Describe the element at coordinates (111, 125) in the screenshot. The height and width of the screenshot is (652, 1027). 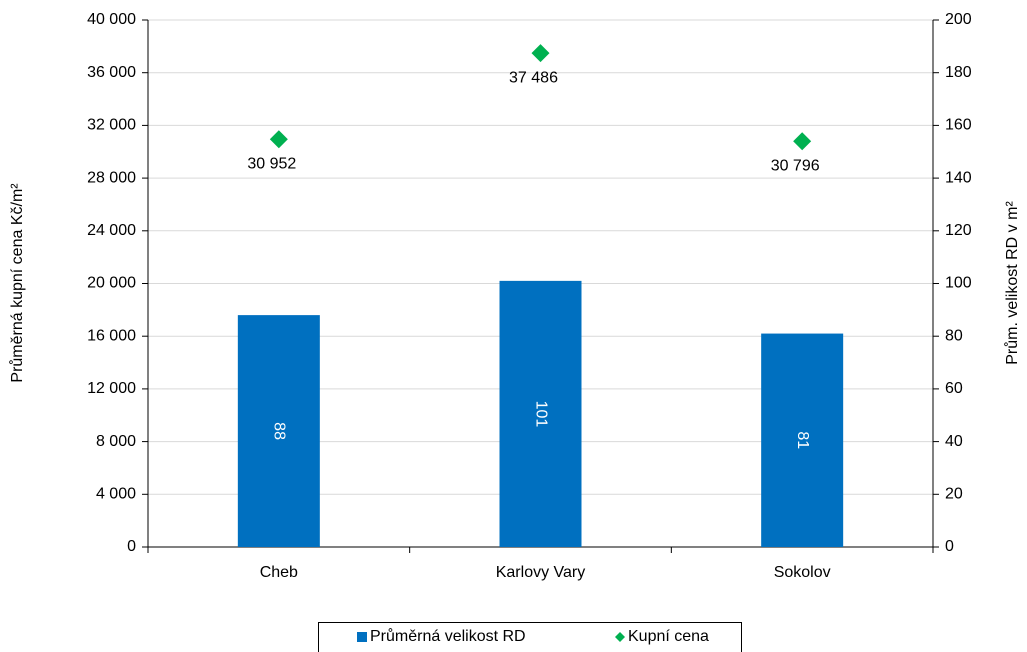
I see `y-tick-label: 32 000` at that location.